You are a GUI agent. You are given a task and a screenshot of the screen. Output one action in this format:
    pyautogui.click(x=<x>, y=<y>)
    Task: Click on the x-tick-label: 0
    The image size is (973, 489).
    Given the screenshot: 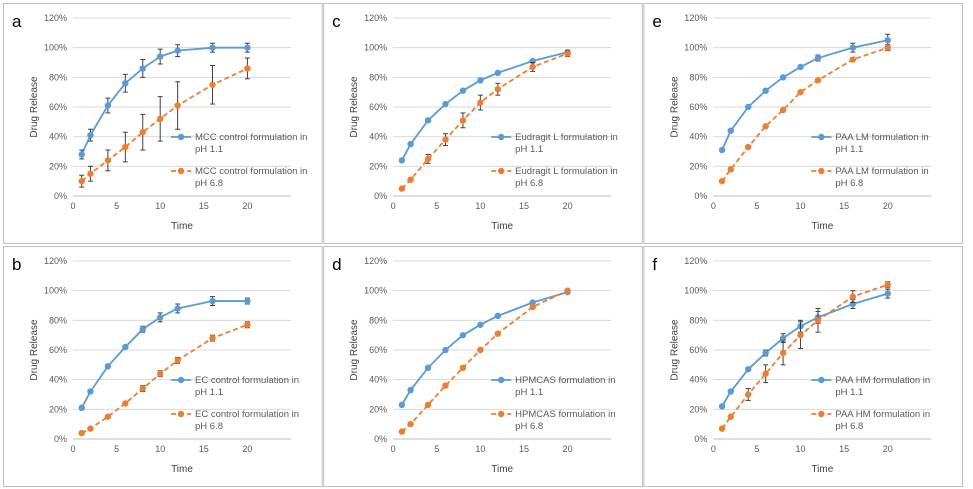 What is the action you would take?
    pyautogui.click(x=393, y=206)
    